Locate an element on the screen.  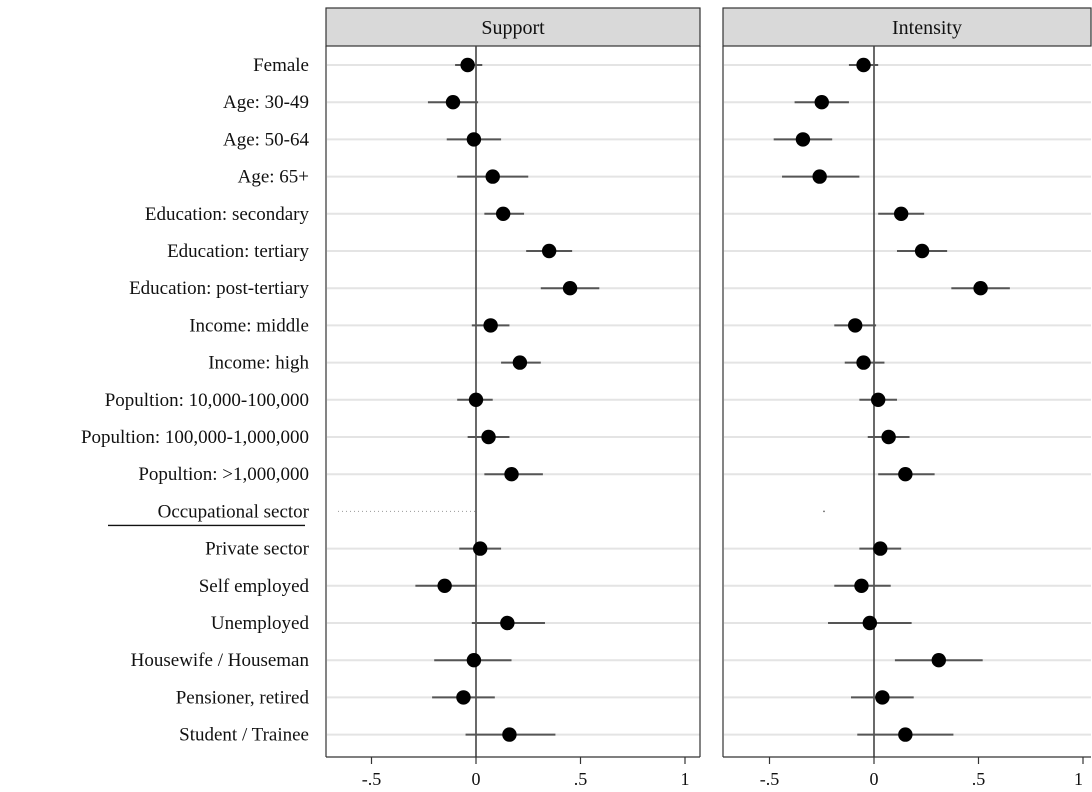
category-label: Age: 65+ is located at coordinates (273, 177).